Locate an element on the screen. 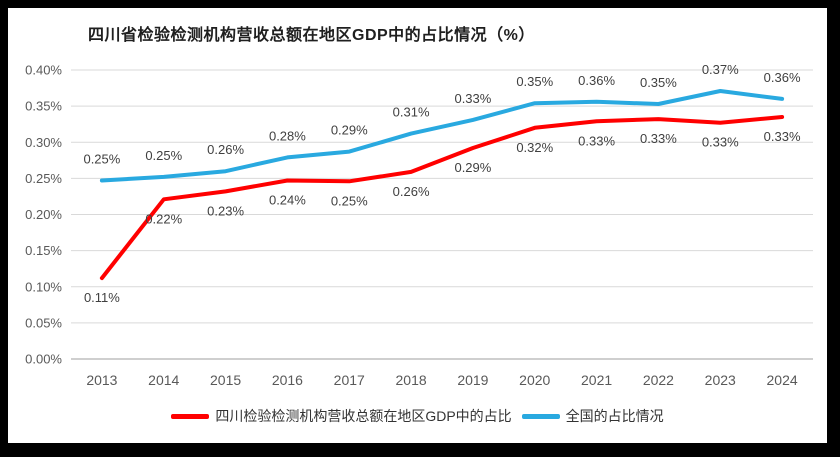 The height and width of the screenshot is (457, 840). legend-item-national: 全国的占比情况 is located at coordinates (592, 416).